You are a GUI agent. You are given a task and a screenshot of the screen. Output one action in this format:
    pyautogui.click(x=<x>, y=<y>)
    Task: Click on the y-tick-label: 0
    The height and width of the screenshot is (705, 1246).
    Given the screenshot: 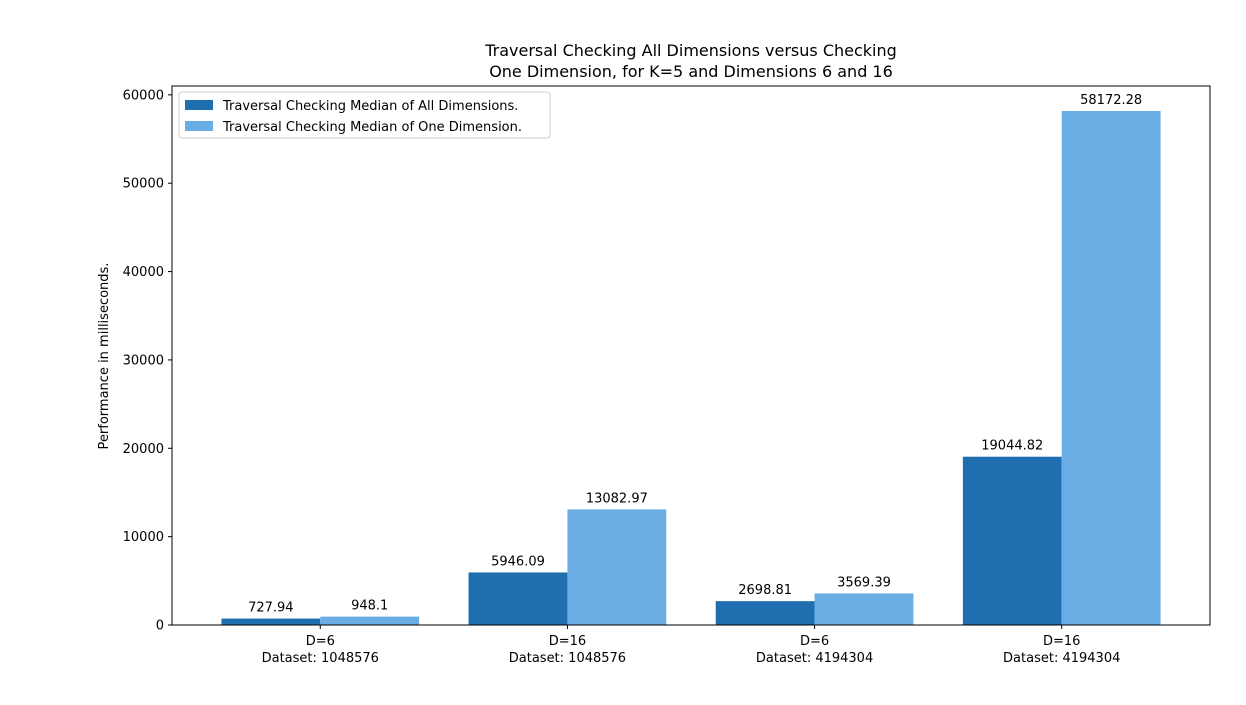 What is the action you would take?
    pyautogui.click(x=160, y=626)
    